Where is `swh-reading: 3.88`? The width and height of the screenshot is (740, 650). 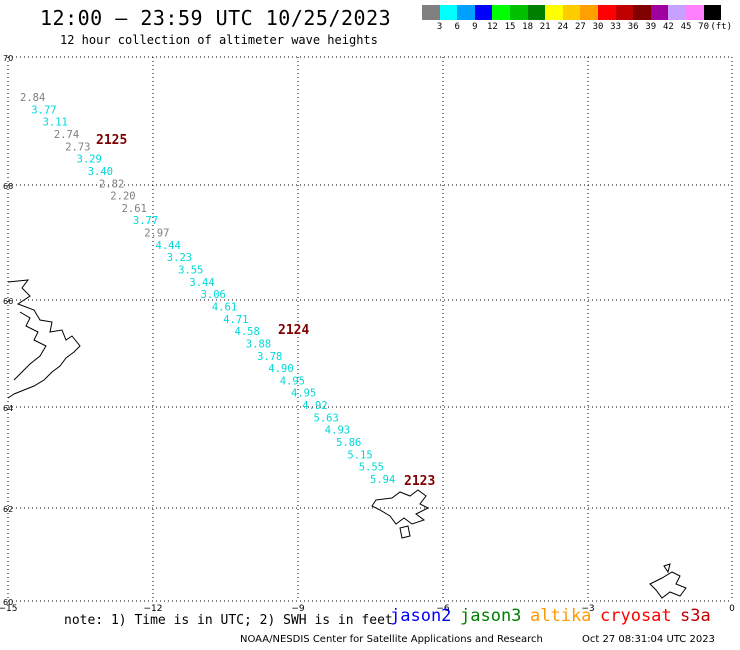
swh-reading: 3.88 is located at coordinates (258, 345).